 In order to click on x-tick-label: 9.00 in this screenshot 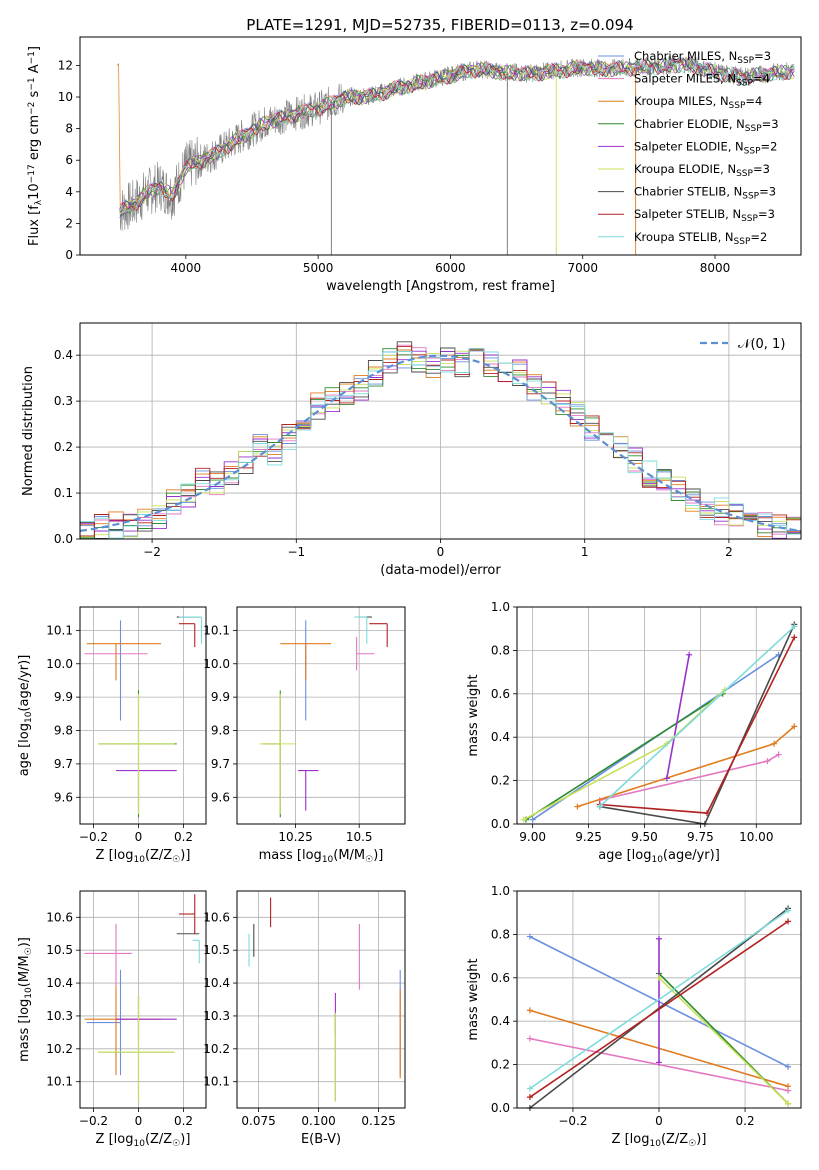, I will do `click(532, 837)`.